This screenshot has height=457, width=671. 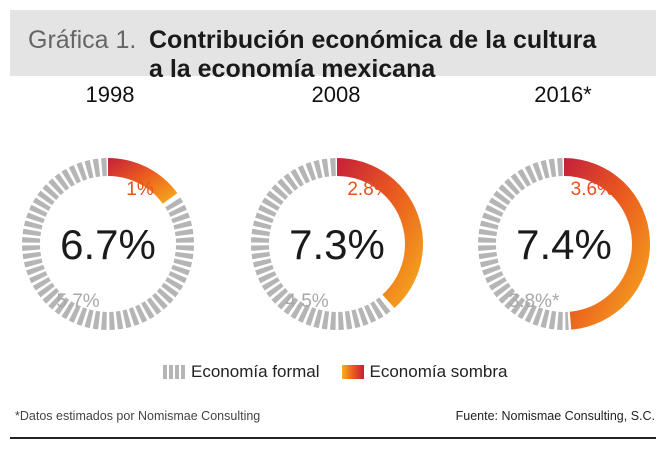 I want to click on legend: Economía formal Economía sombra, so click(x=346, y=372).